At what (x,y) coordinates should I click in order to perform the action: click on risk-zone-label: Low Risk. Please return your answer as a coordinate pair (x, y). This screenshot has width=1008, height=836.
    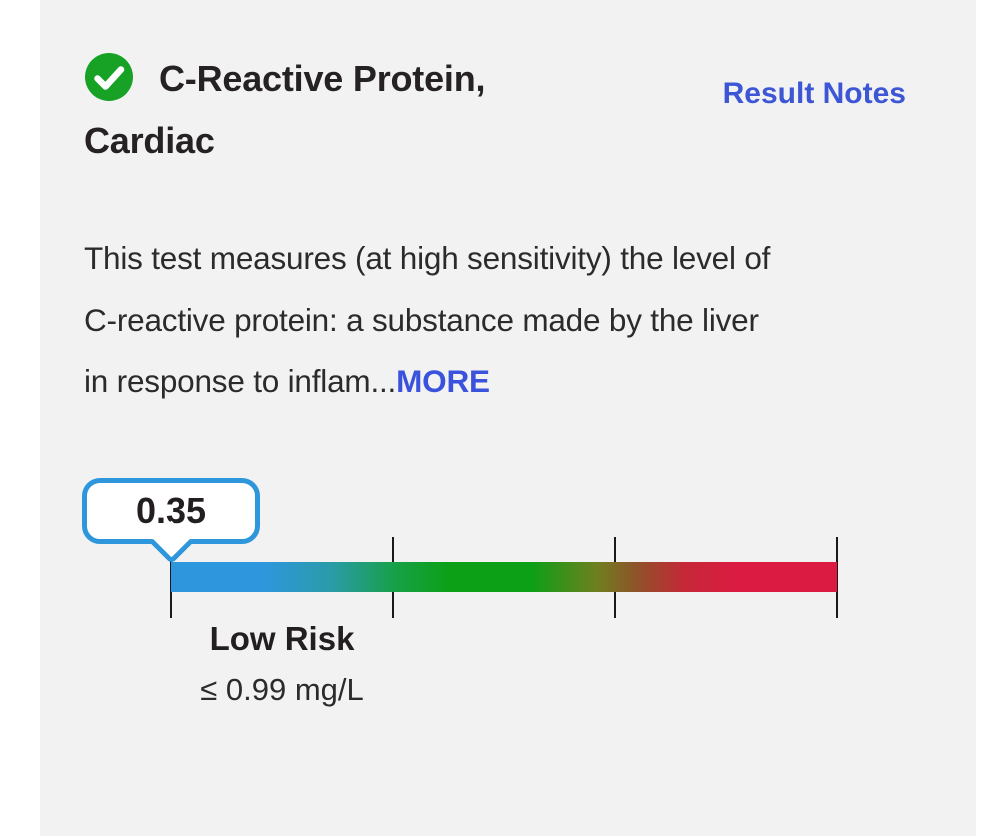
    Looking at the image, I should click on (282, 638).